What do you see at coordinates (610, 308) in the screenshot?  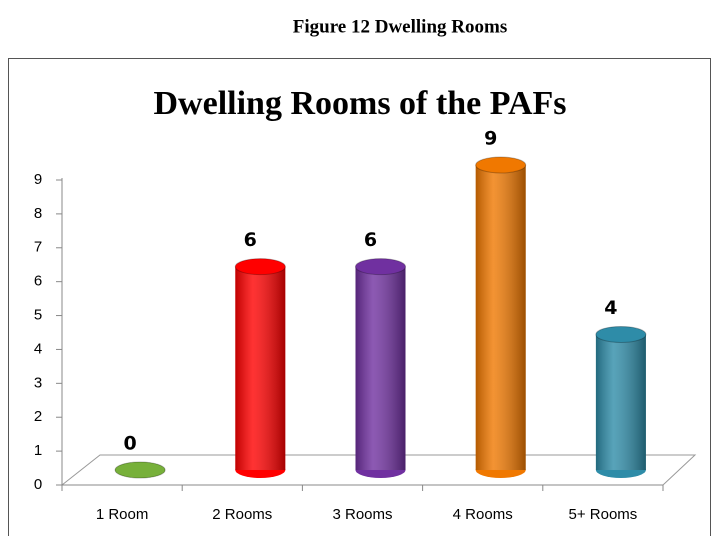 I see `value-label: 4` at bounding box center [610, 308].